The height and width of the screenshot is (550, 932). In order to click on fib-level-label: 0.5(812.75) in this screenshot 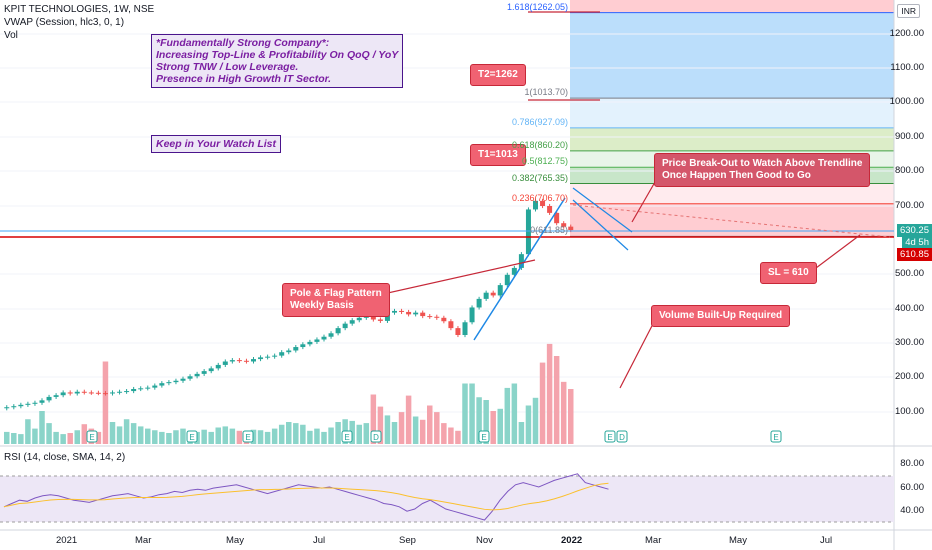, I will do `click(544, 161)`.